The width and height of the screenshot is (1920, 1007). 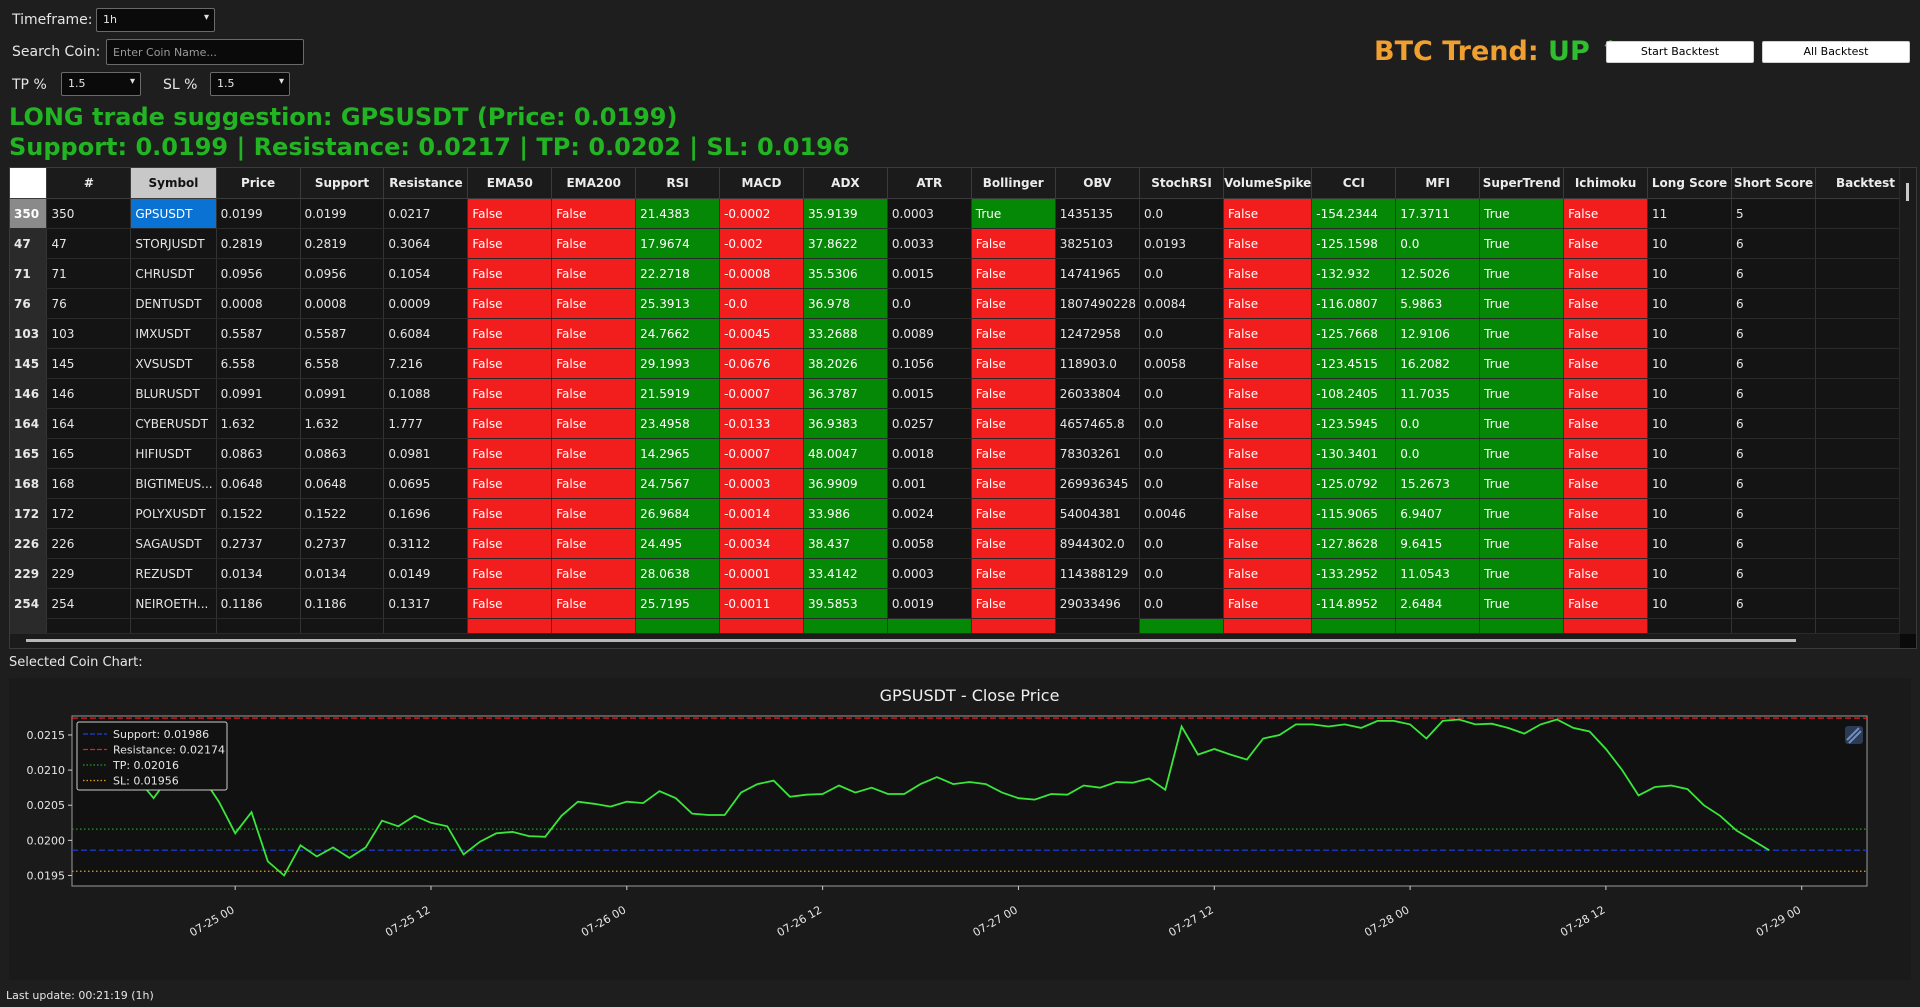 I want to click on row-header: 71, so click(x=29, y=273).